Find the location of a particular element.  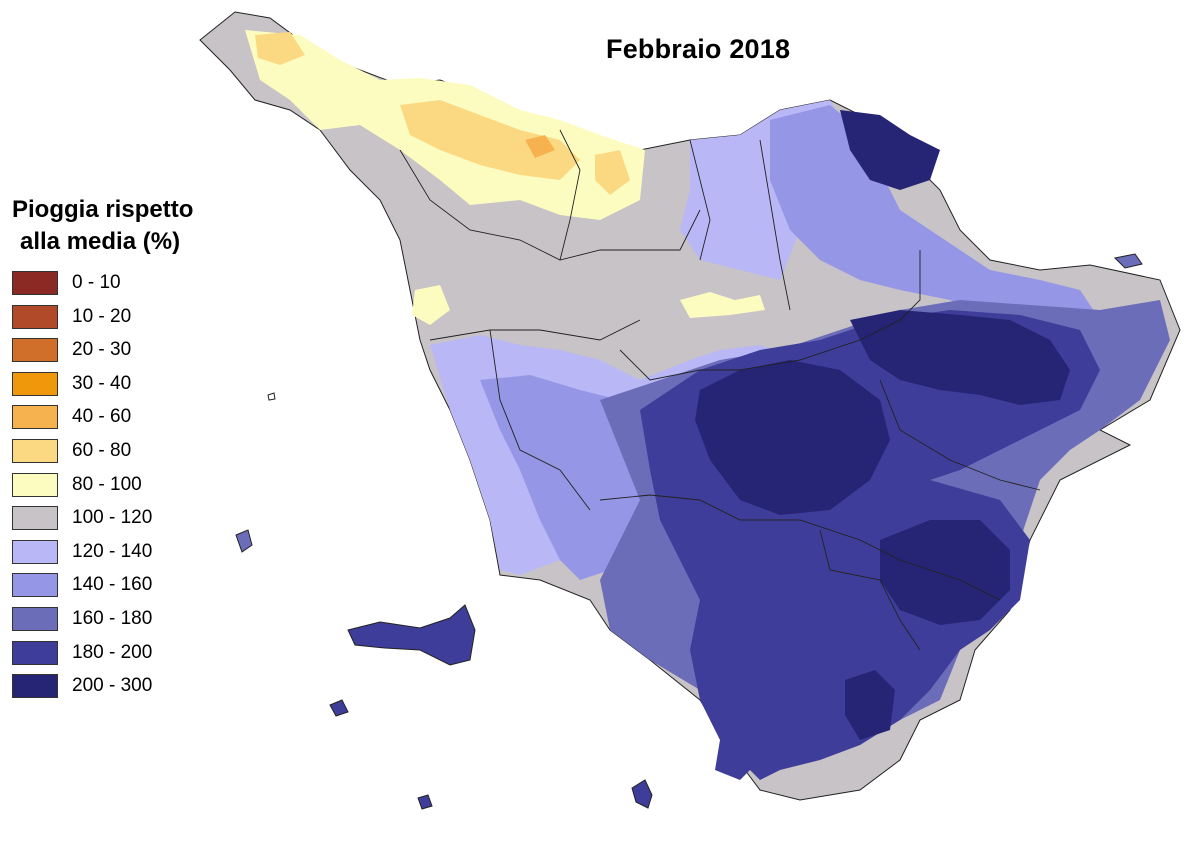

island-gorgona is located at coordinates (271, 396).